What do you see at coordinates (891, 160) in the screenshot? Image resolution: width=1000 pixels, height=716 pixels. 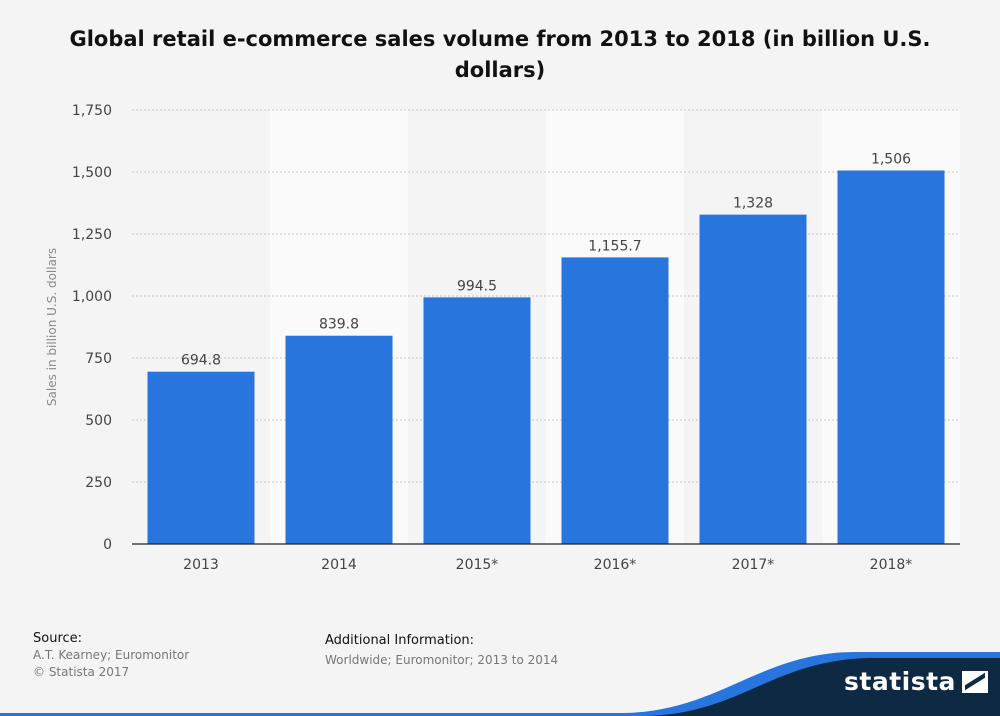 I see `data-label: 1,506` at bounding box center [891, 160].